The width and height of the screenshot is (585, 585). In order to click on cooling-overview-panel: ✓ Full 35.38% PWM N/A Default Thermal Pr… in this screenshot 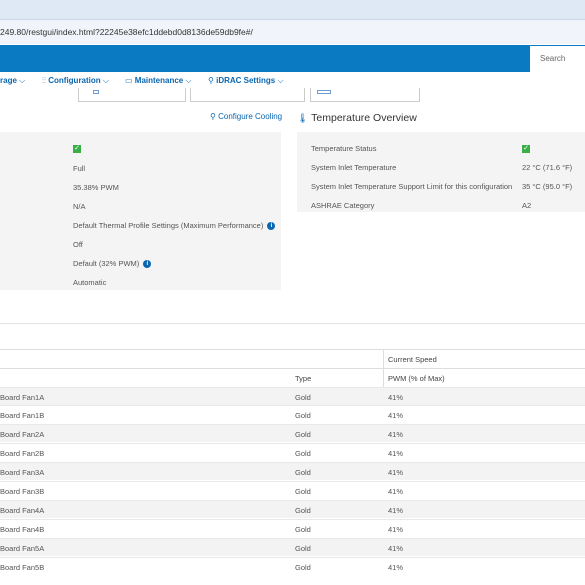, I will do `click(140, 211)`.